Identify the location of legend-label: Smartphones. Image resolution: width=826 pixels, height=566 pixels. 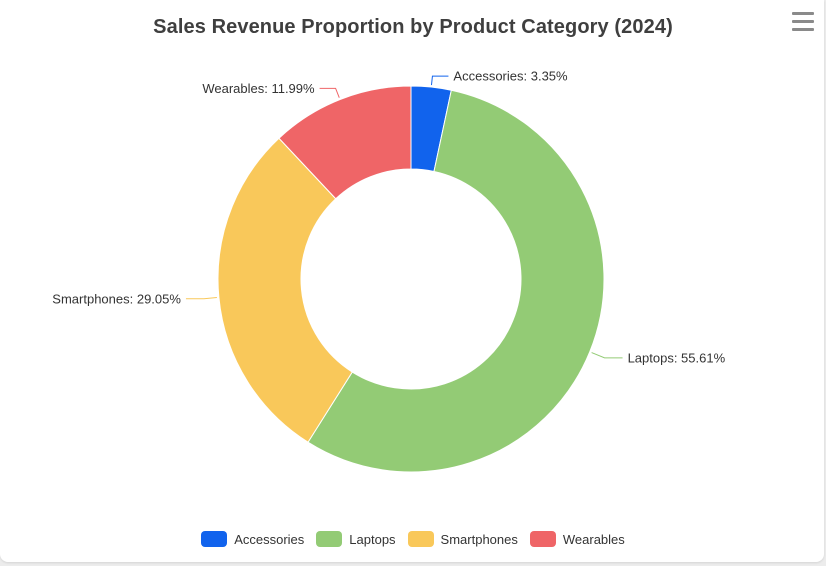
(479, 539).